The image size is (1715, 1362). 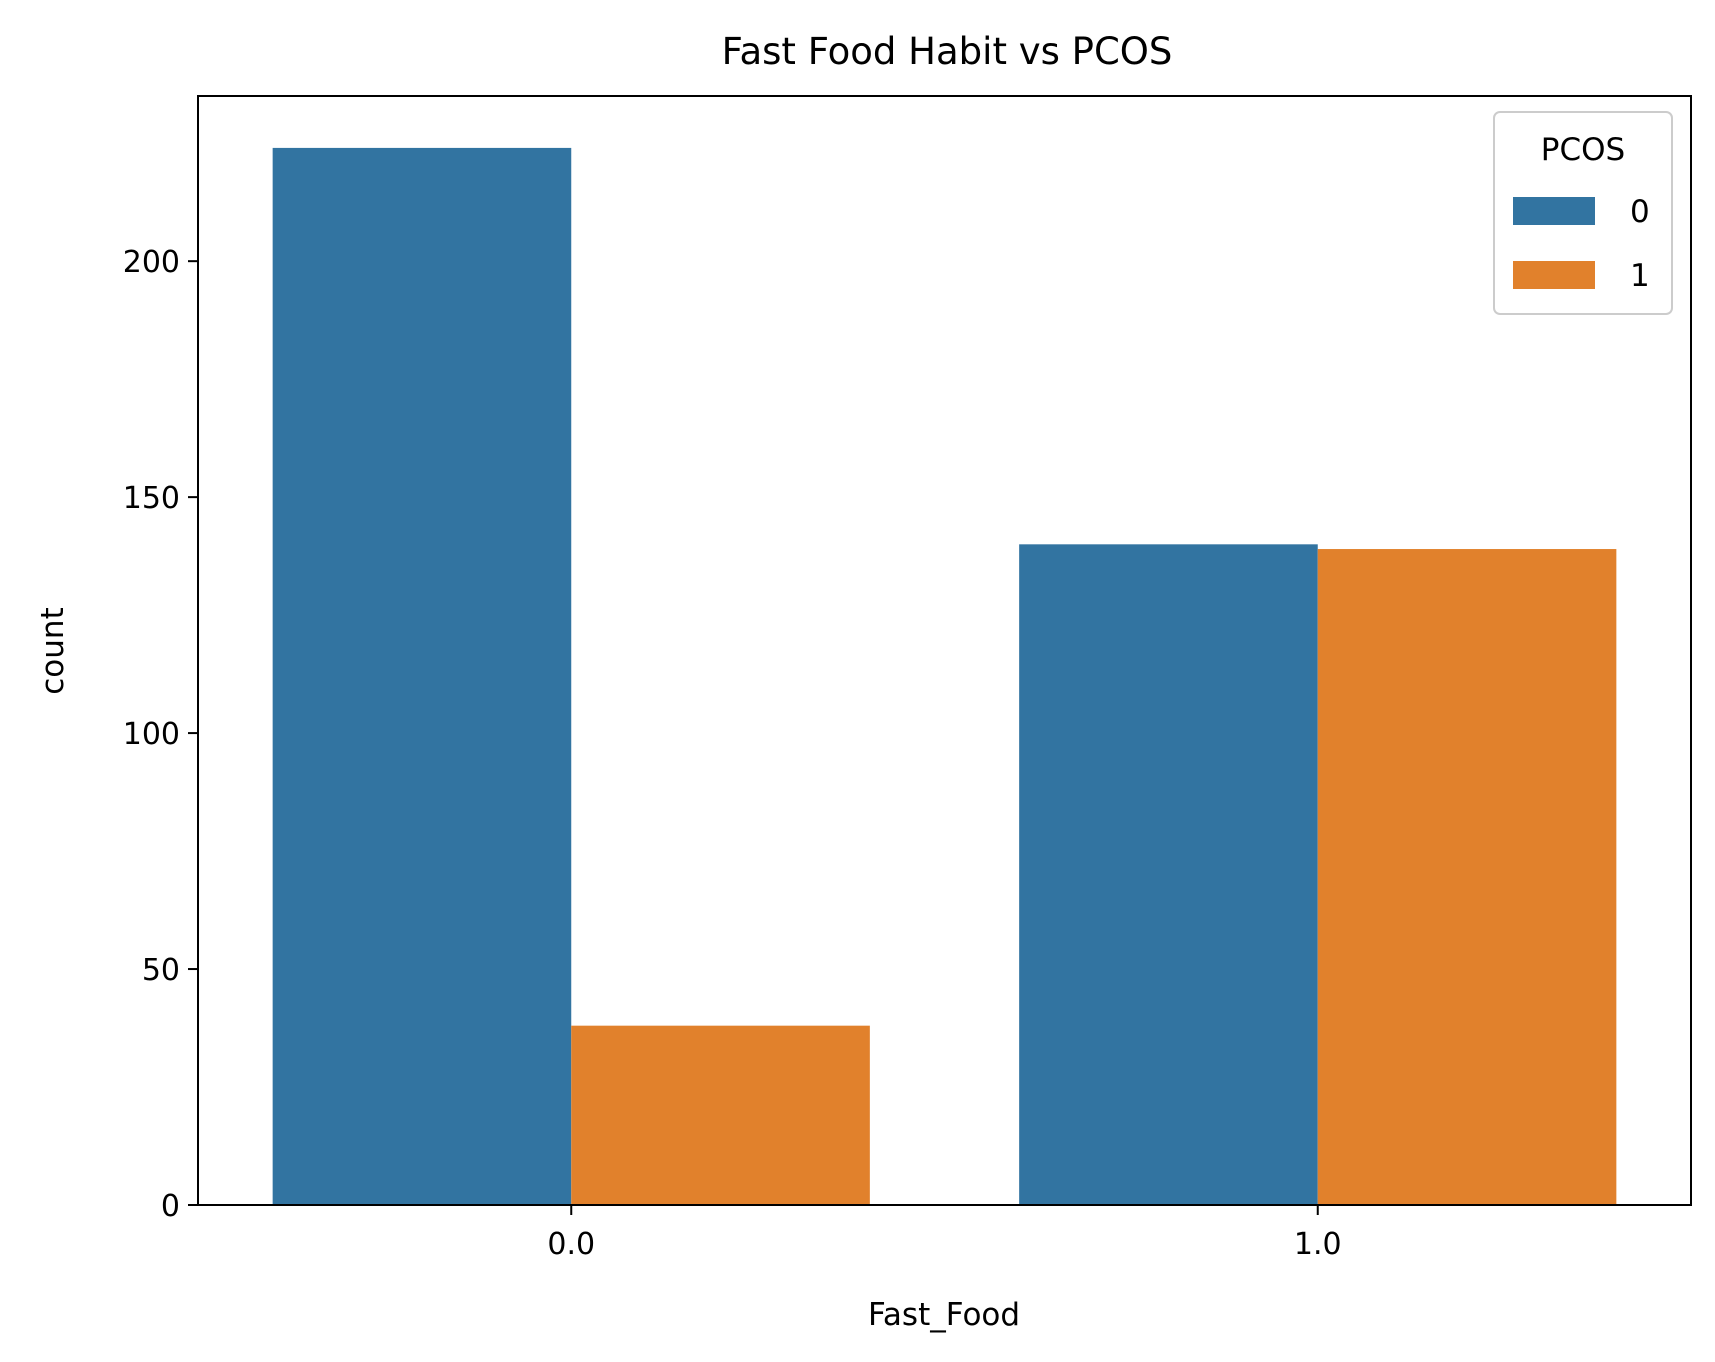 I want to click on chart-title: Fast Food Habit vs PCOS, so click(x=947, y=51).